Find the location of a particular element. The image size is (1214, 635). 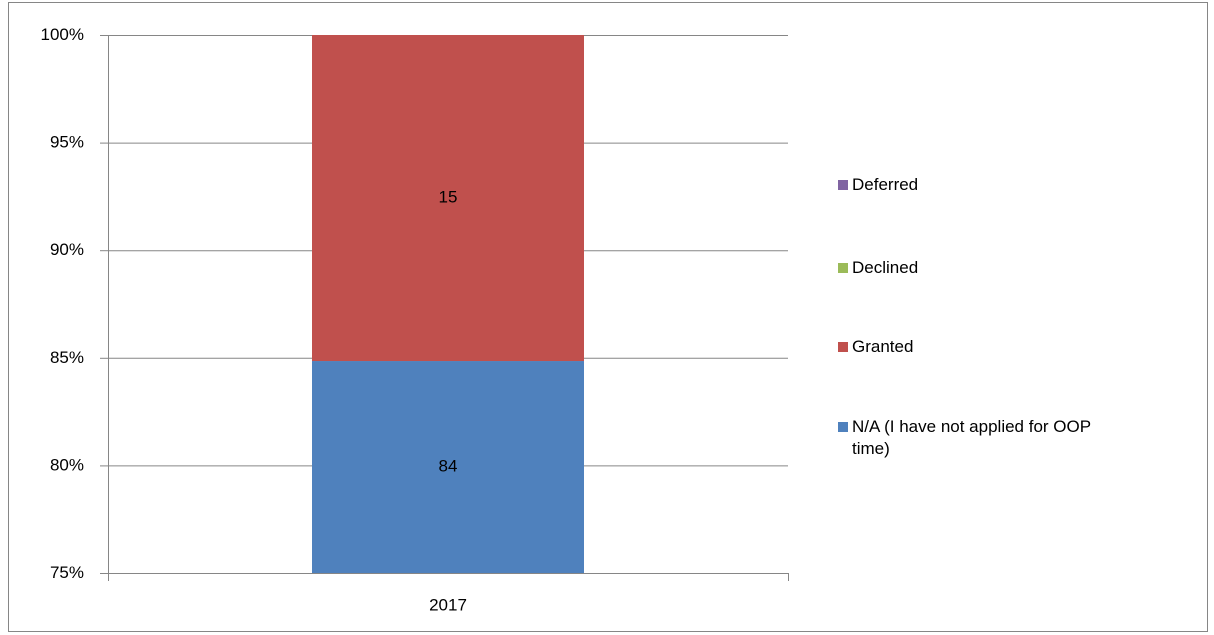

legend-label: Deferred is located at coordinates (885, 184).